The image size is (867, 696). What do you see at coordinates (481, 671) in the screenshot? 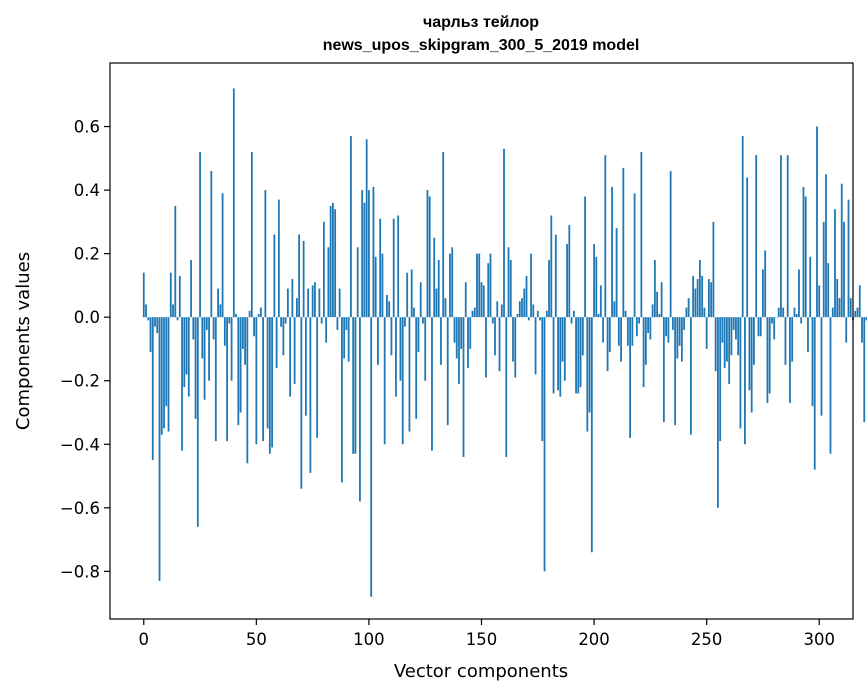
I see `x-axis-label: Vector components` at bounding box center [481, 671].